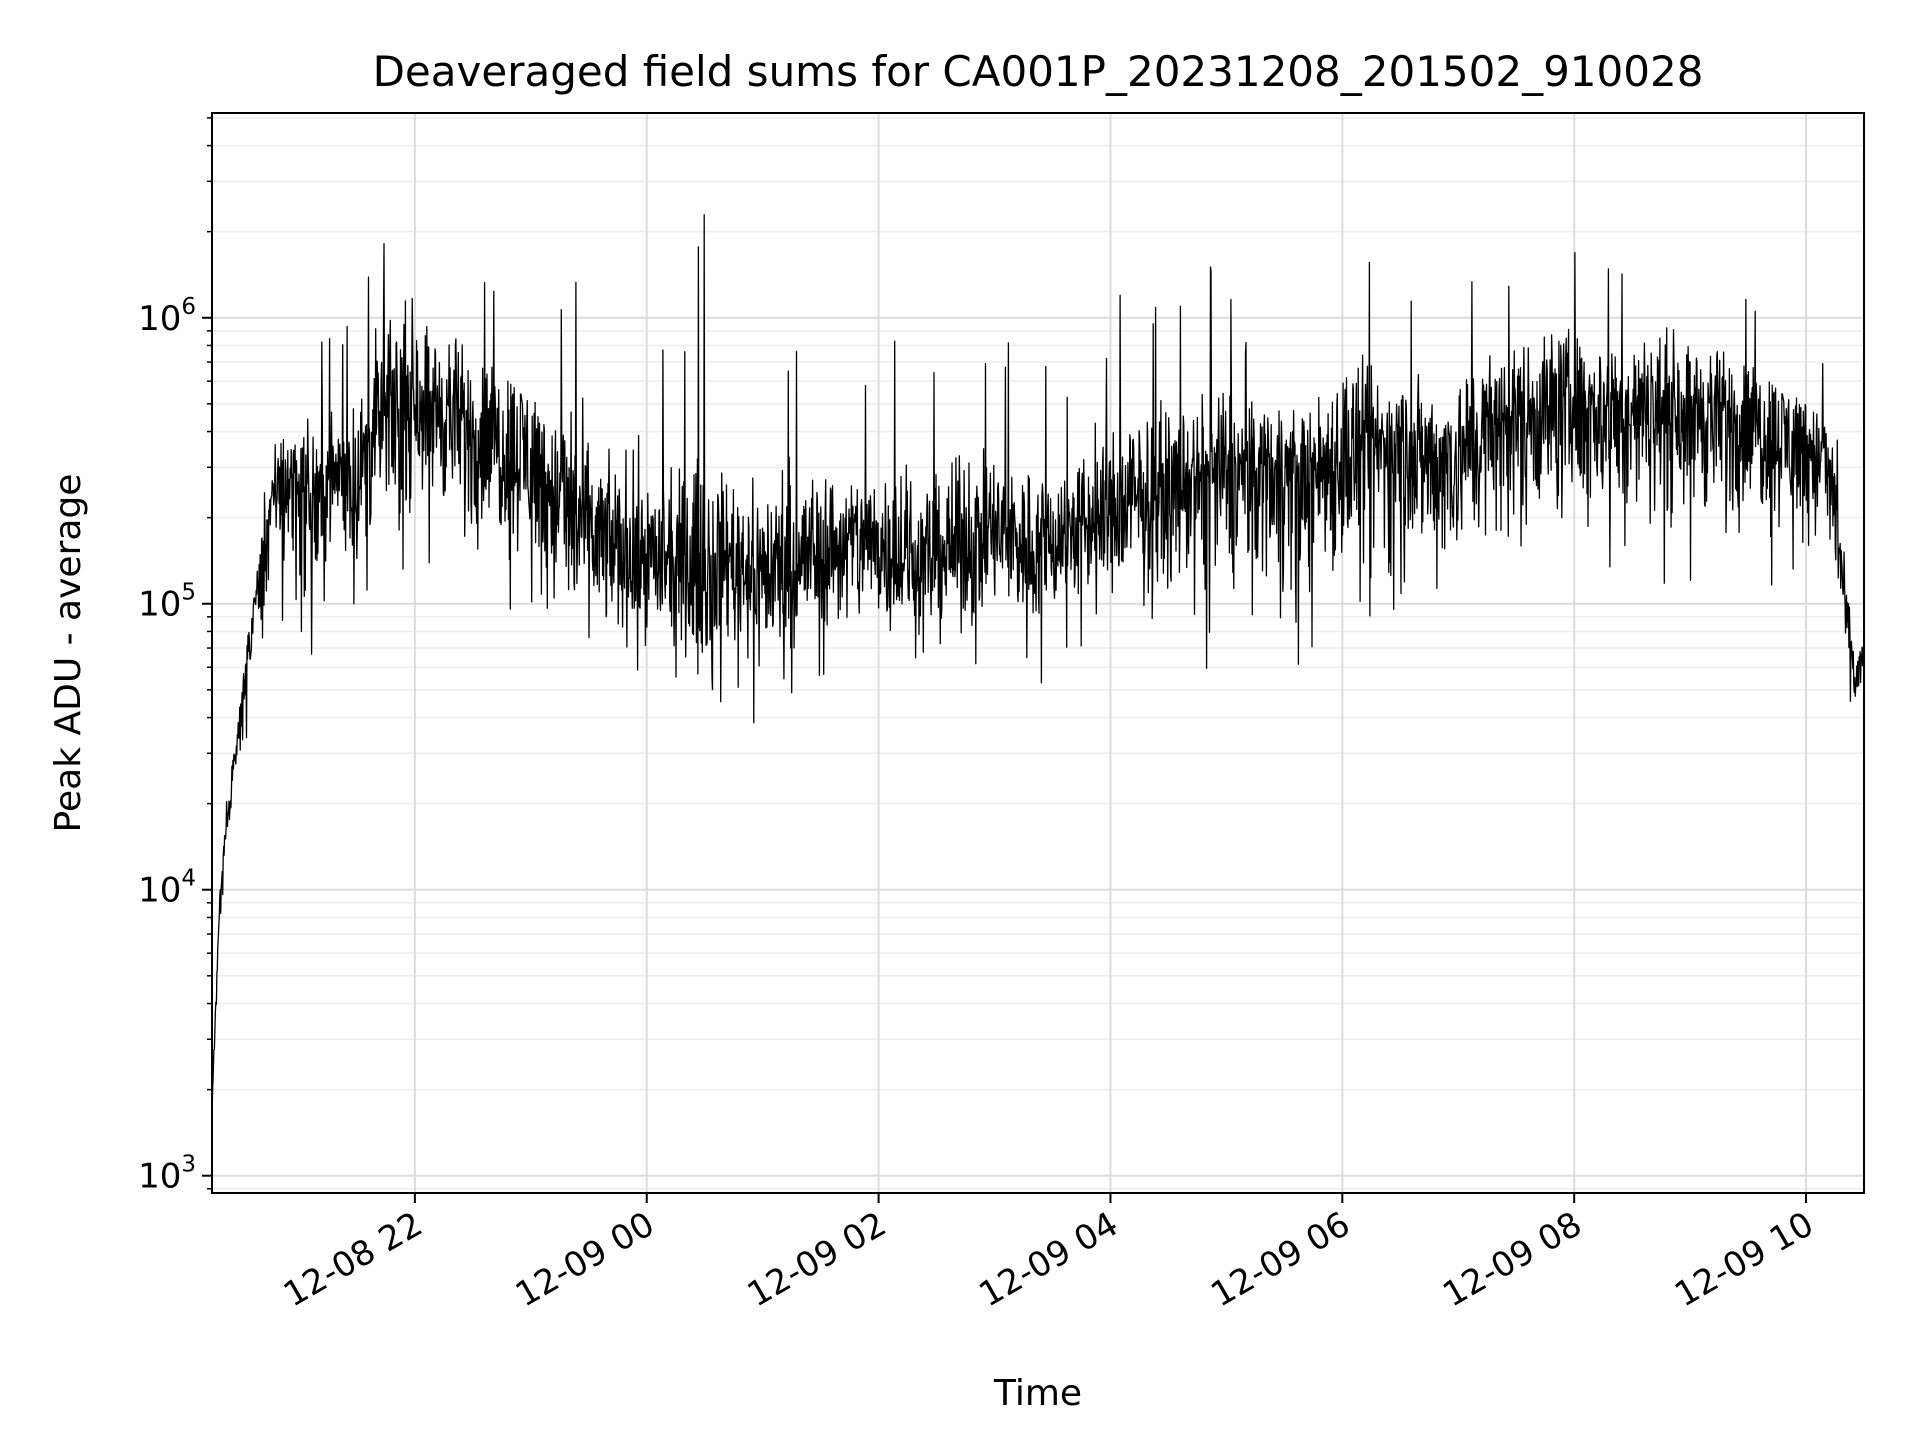  I want to click on y-tick-label: 10⁴, so click(167, 888).